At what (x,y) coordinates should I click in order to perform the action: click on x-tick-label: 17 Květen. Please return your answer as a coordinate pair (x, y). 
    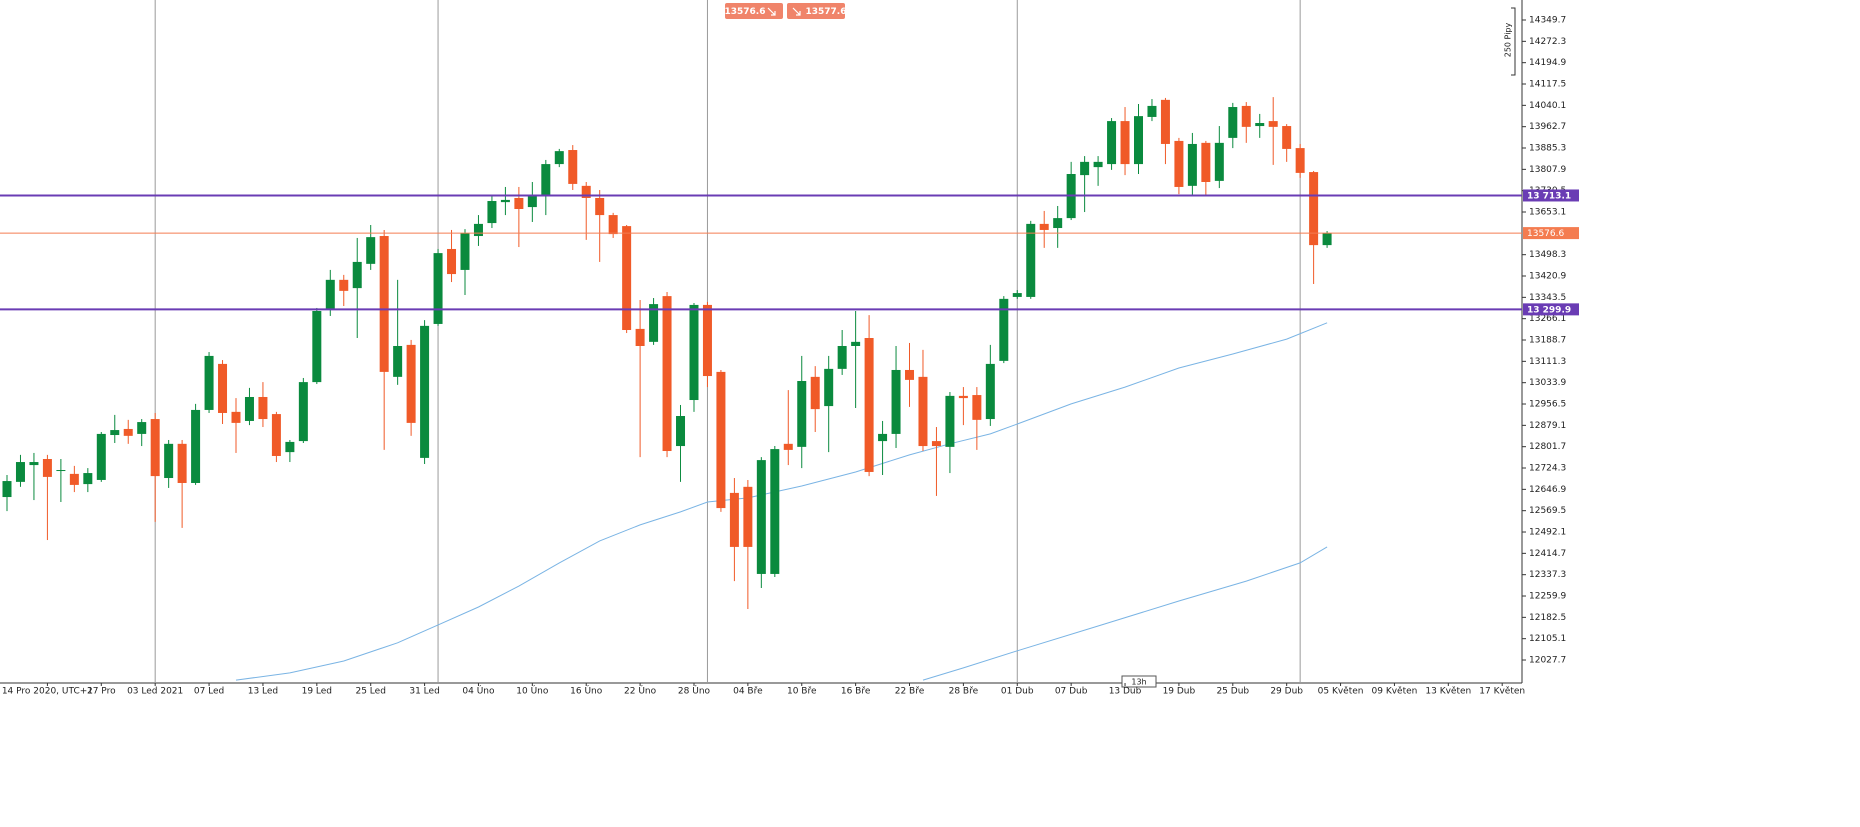
    Looking at the image, I should click on (1502, 692).